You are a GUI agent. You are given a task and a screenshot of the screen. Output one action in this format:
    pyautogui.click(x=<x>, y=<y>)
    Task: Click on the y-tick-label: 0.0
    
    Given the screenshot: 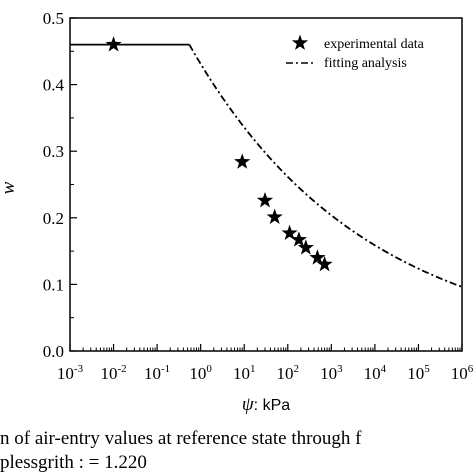 What is the action you would take?
    pyautogui.click(x=53, y=351)
    